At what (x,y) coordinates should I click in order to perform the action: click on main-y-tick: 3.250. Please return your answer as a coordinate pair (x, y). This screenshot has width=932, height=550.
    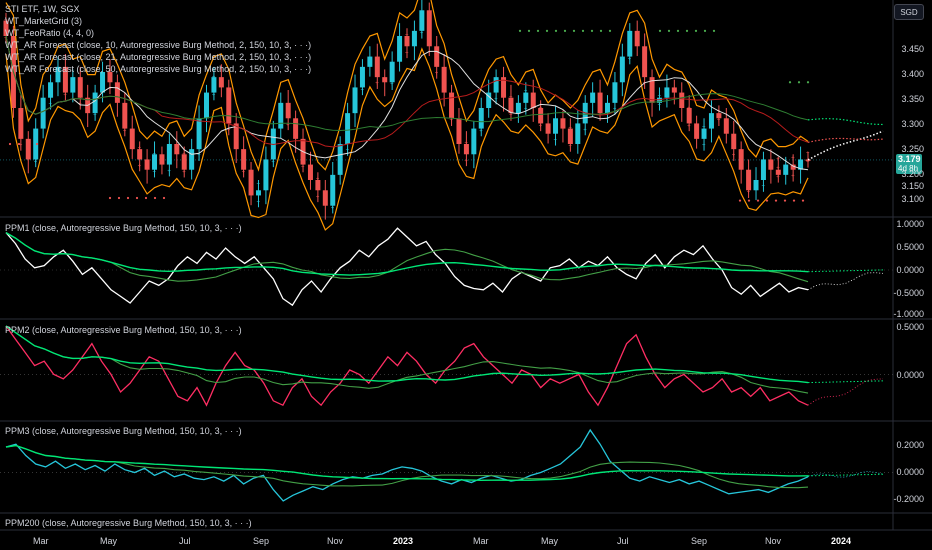
    Looking at the image, I should click on (912, 149).